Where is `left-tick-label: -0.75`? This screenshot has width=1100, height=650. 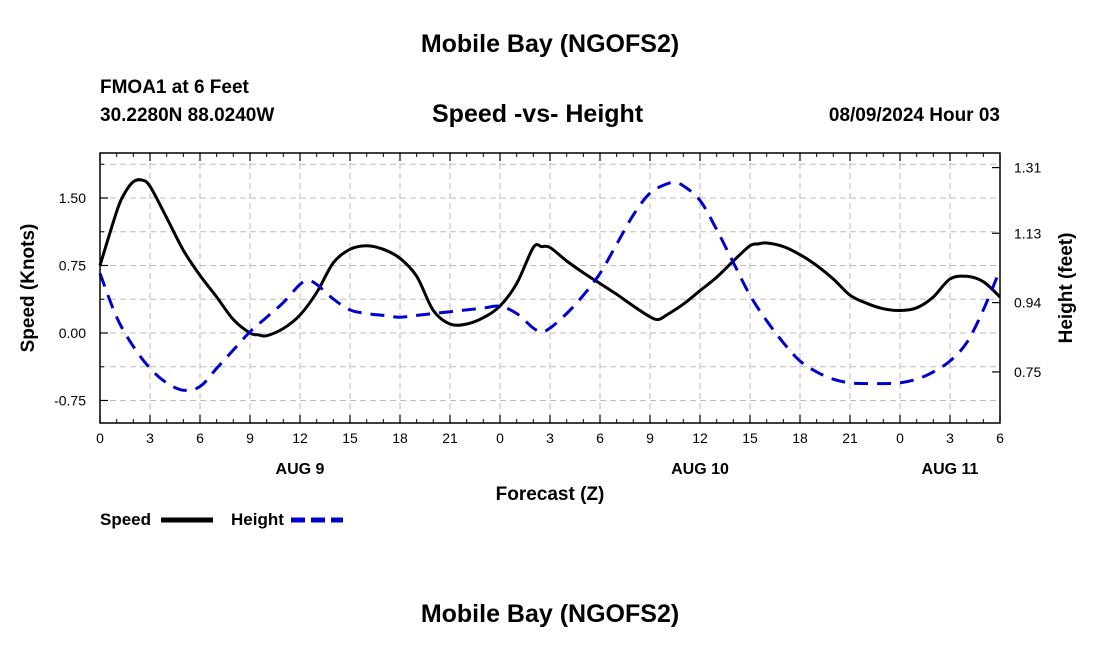
left-tick-label: -0.75 is located at coordinates (70, 401).